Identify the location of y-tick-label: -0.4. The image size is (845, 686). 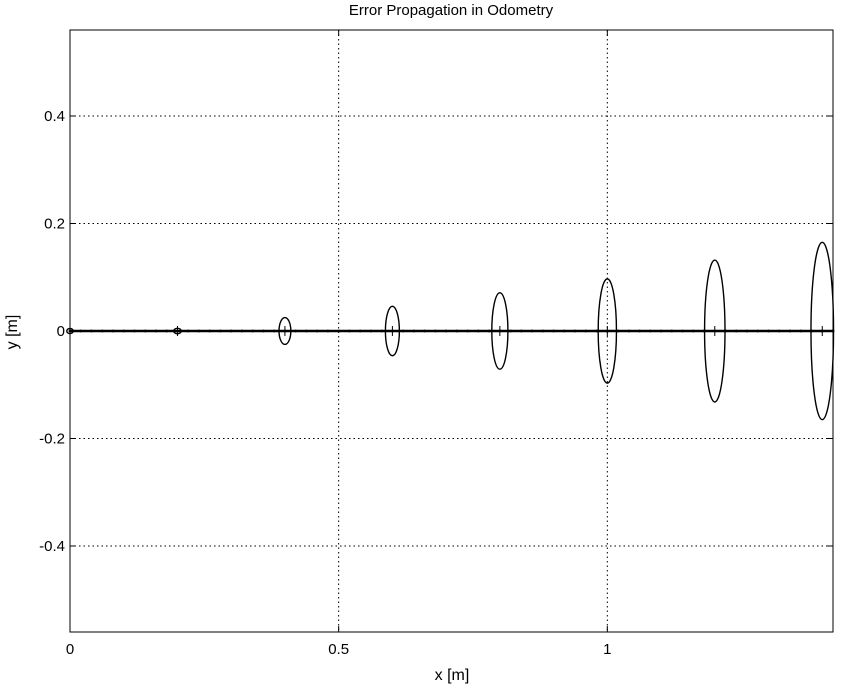
(52, 546).